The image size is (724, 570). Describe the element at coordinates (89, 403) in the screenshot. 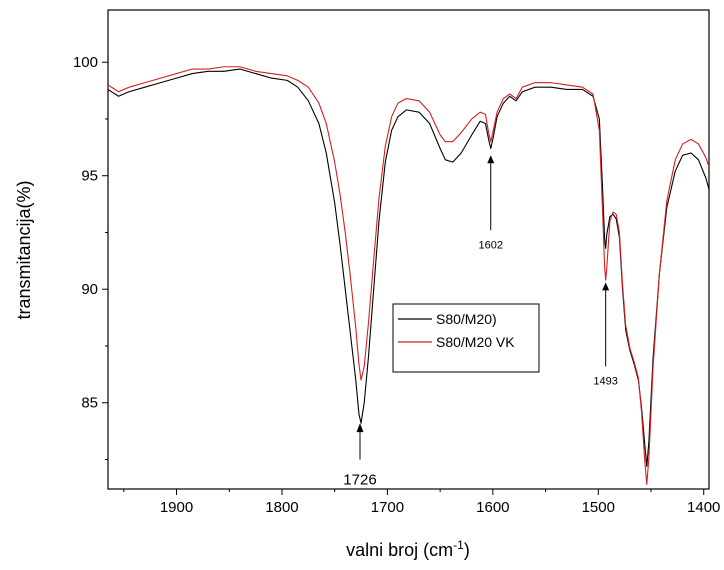

I see `y-tick-label-85: 85` at that location.